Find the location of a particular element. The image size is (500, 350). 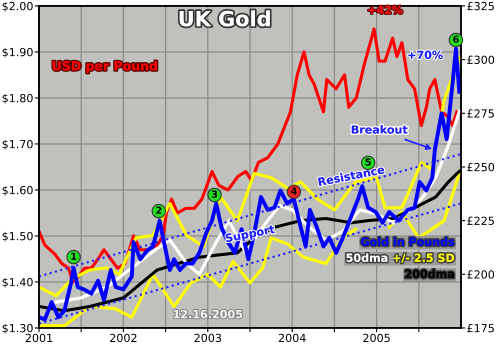

y2-tick-label: £175 is located at coordinates (480, 328).